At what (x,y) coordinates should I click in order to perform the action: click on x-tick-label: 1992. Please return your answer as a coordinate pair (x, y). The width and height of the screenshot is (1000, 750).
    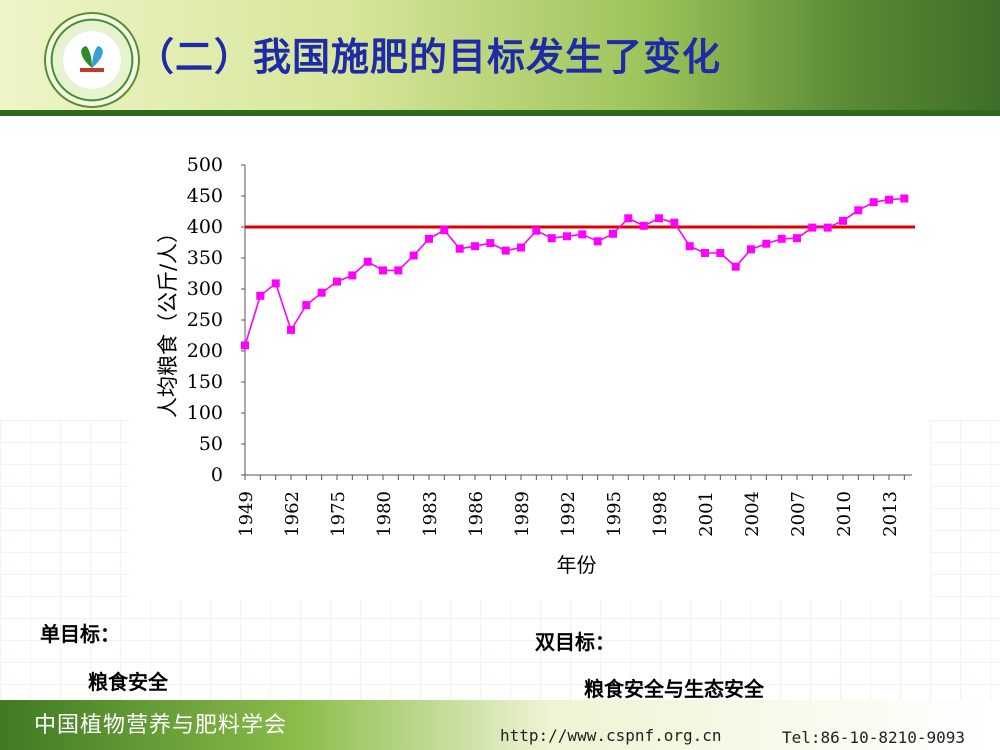
    Looking at the image, I should click on (568, 514).